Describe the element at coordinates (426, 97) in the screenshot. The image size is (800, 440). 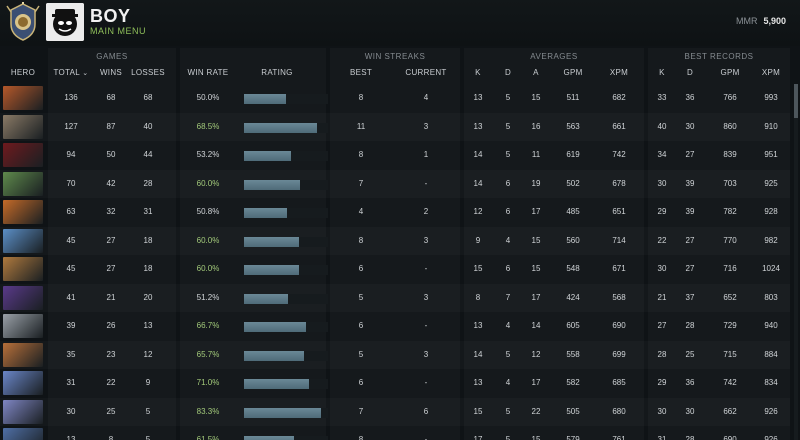
I see `cell-current: 4` at that location.